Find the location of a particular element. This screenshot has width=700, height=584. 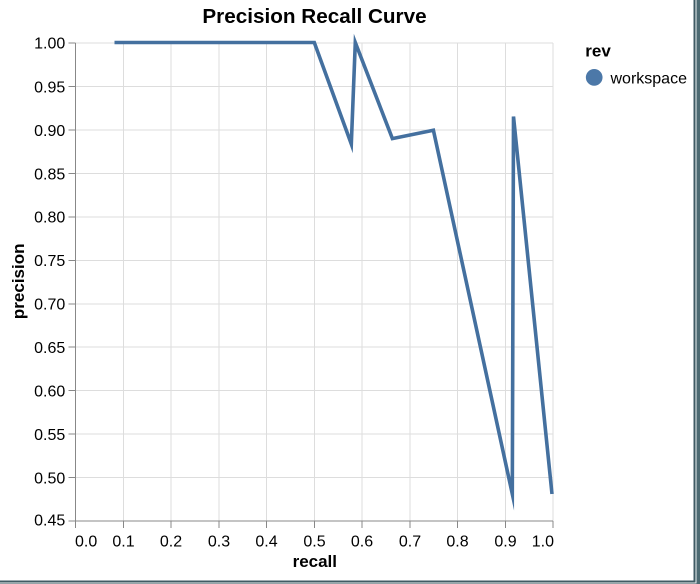

svg-text: 0.45 is located at coordinates (49, 521).